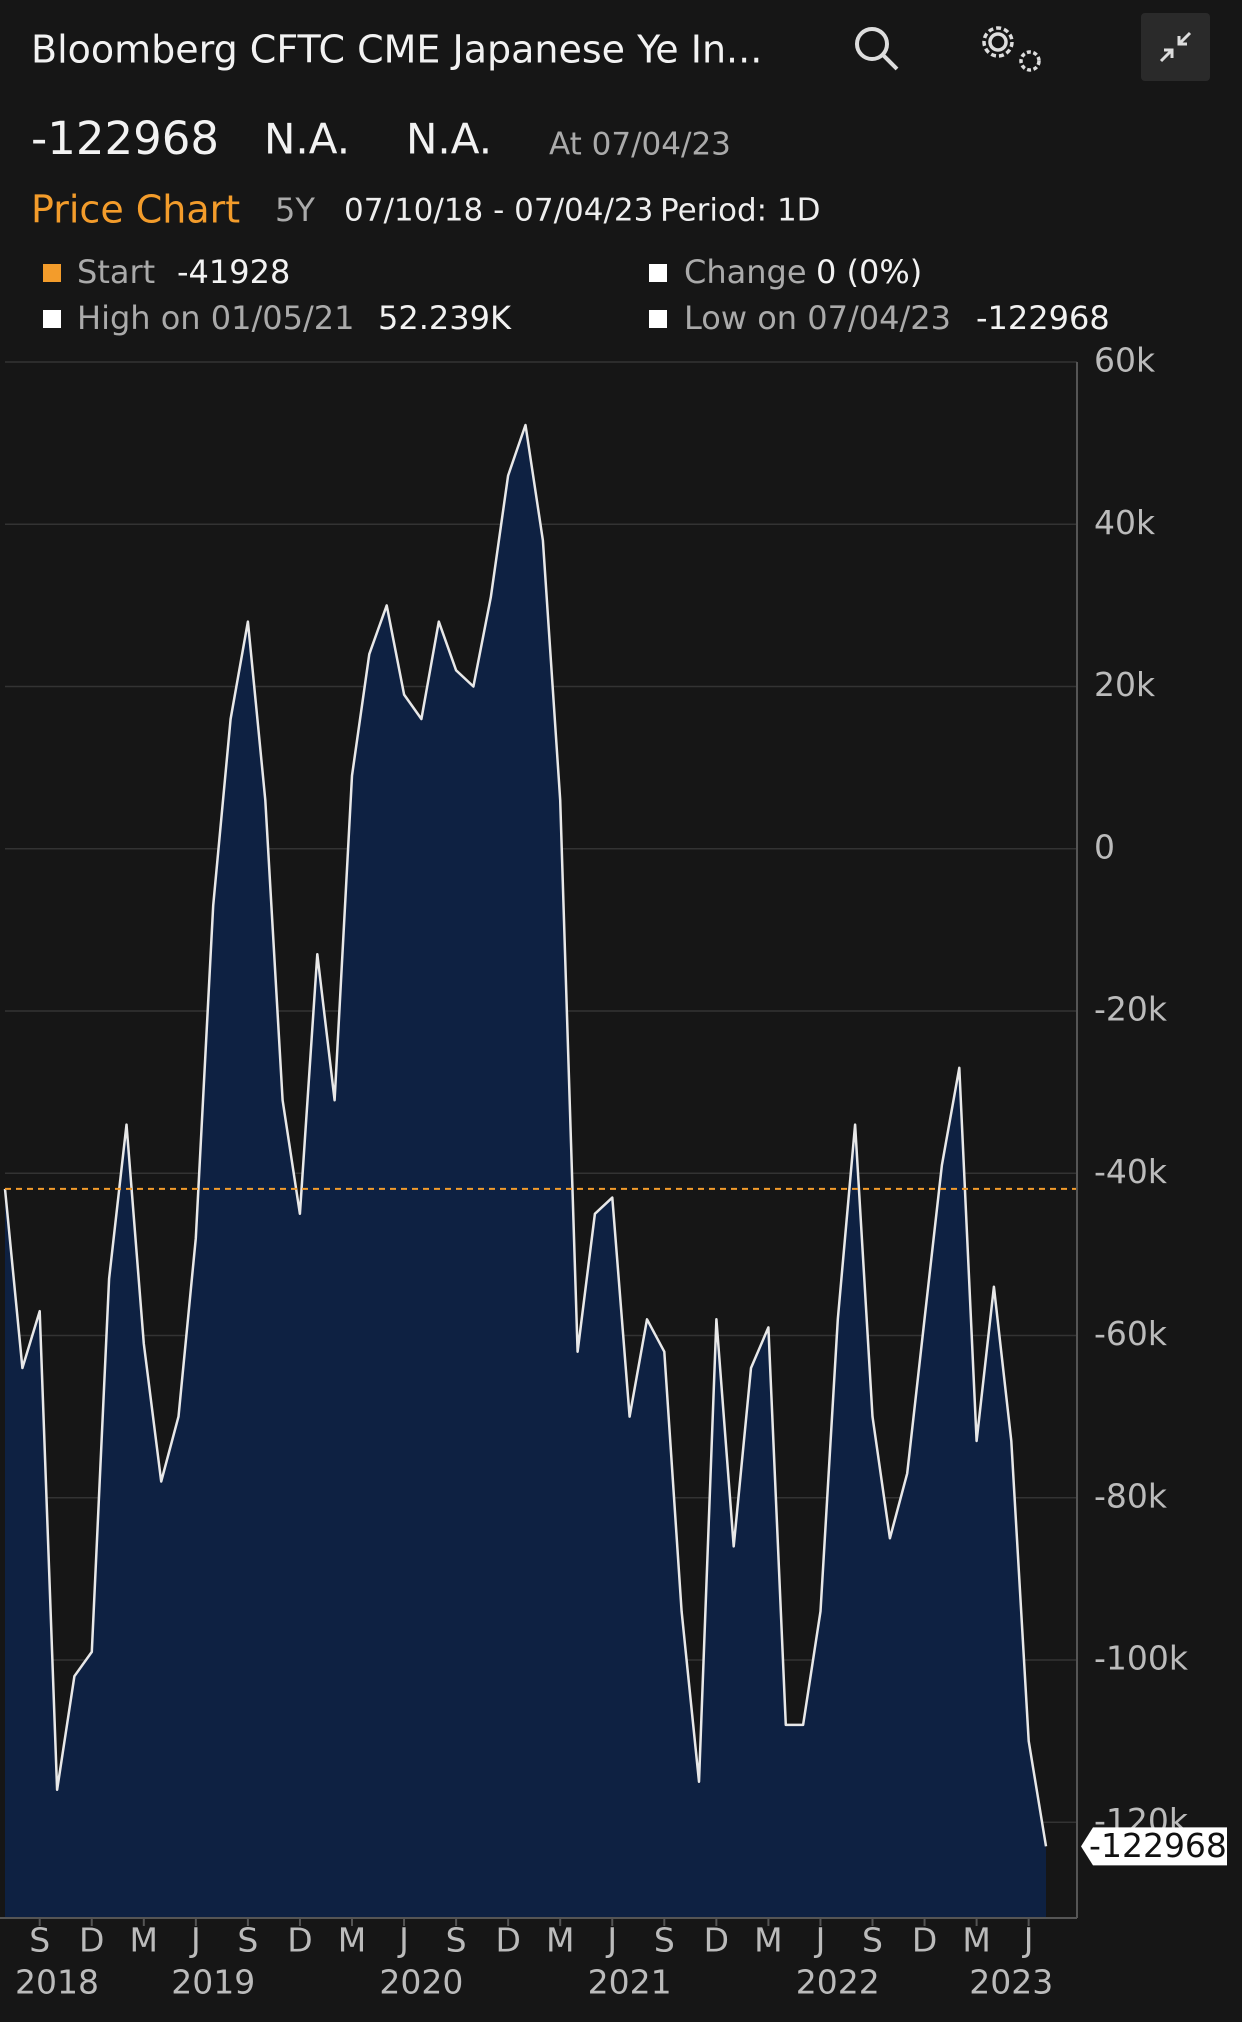 The height and width of the screenshot is (2022, 1242). I want to click on last-value-marker, so click(1154, 1846).